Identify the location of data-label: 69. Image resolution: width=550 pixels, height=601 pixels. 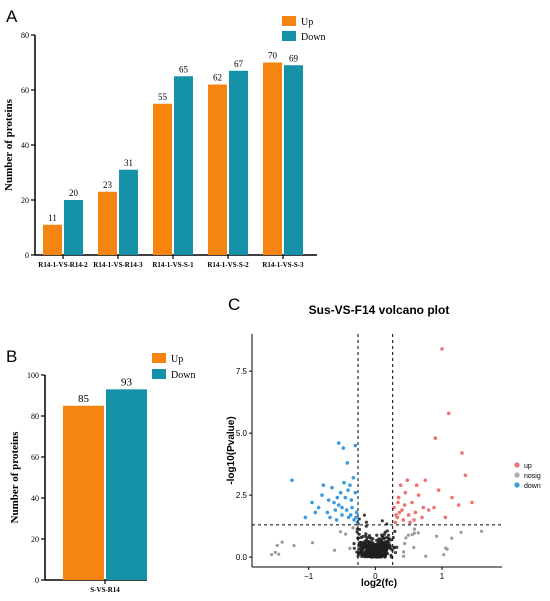
(294, 58).